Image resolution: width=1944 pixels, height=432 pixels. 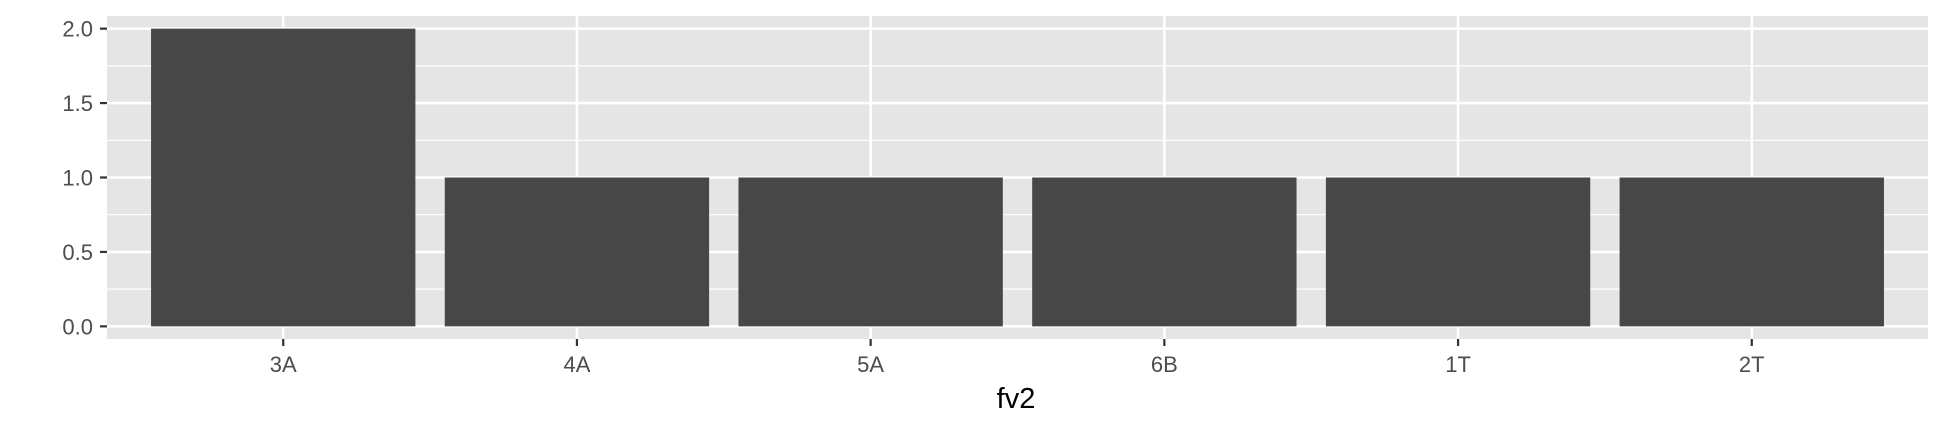 What do you see at coordinates (1751, 252) in the screenshot?
I see `bar-2T` at bounding box center [1751, 252].